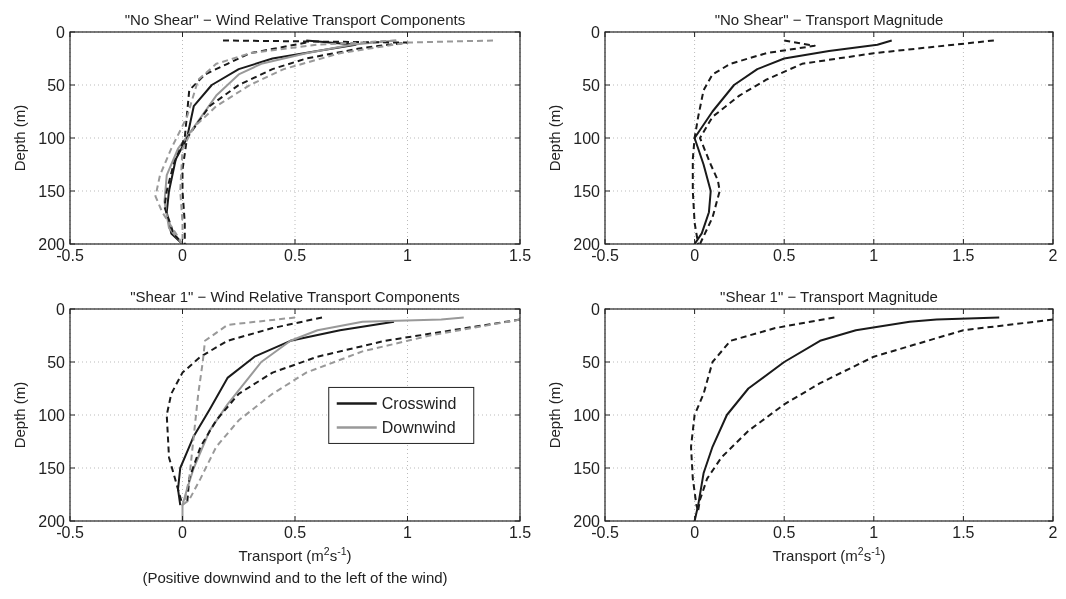 The height and width of the screenshot is (599, 1066). Describe the element at coordinates (829, 296) in the screenshot. I see `chart-title: "Shear 1" − Transport Magnitude` at that location.